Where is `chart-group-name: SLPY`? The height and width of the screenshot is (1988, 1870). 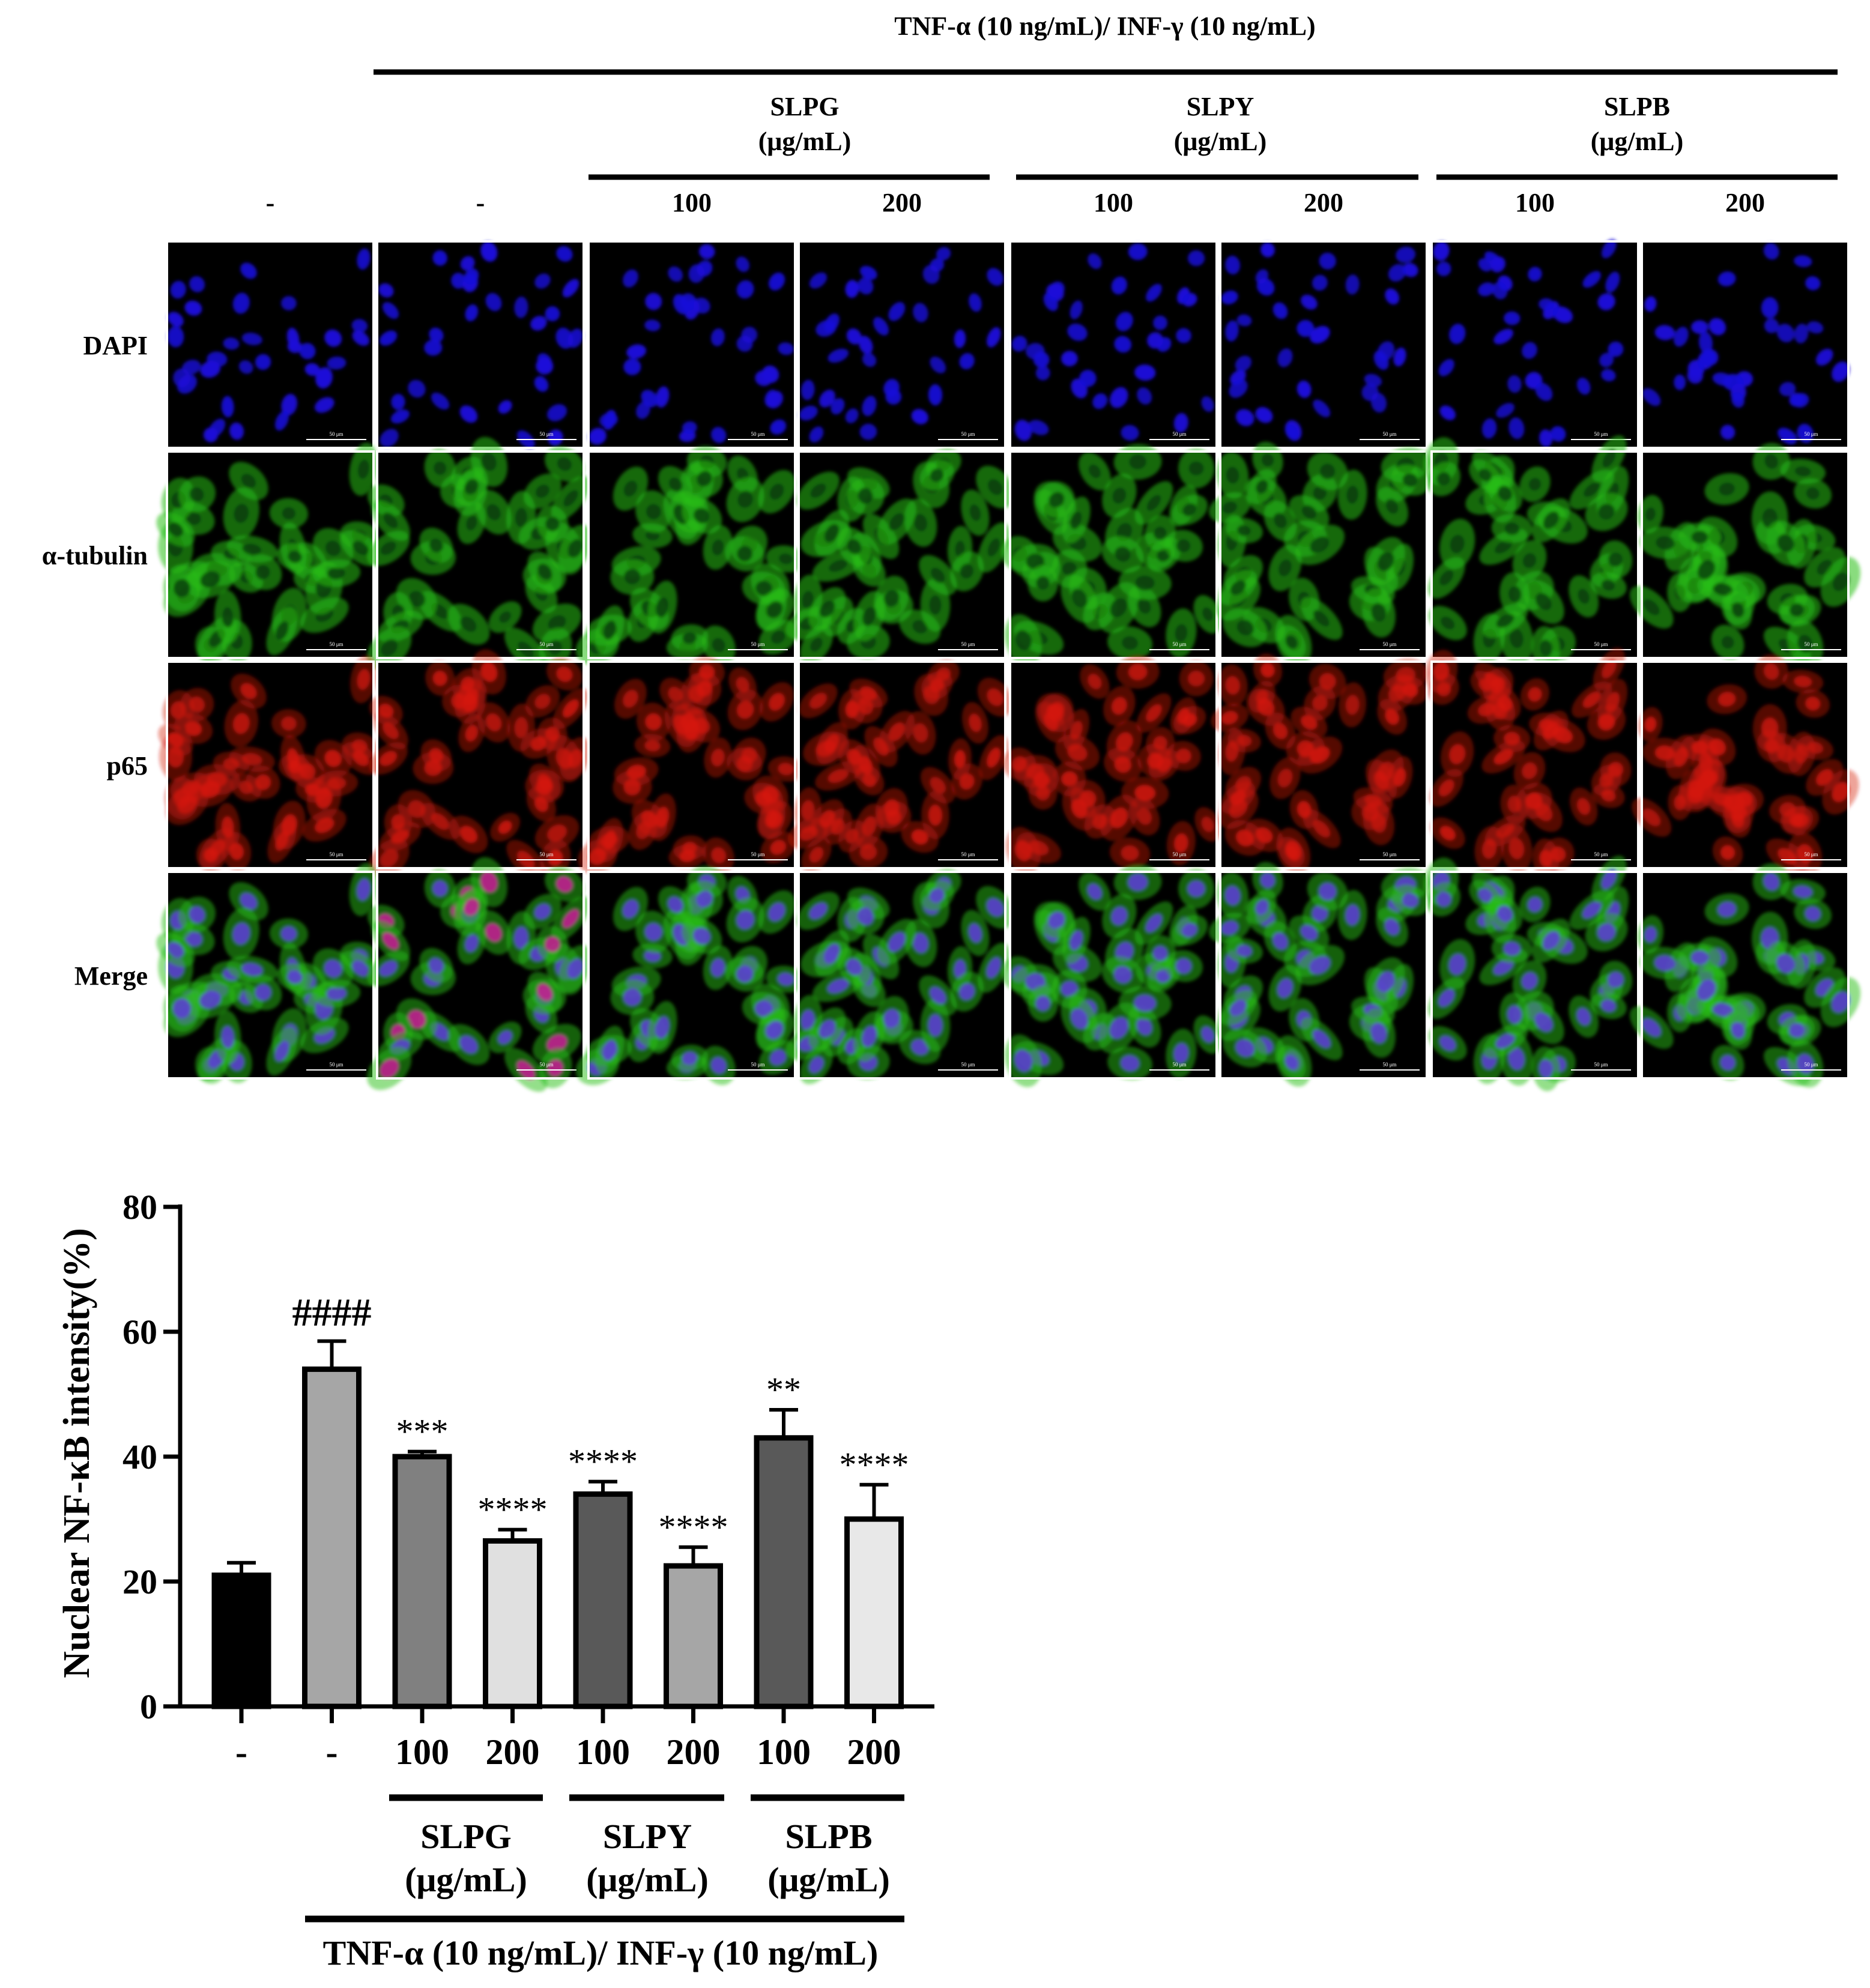
chart-group-name: SLPY is located at coordinates (647, 1836).